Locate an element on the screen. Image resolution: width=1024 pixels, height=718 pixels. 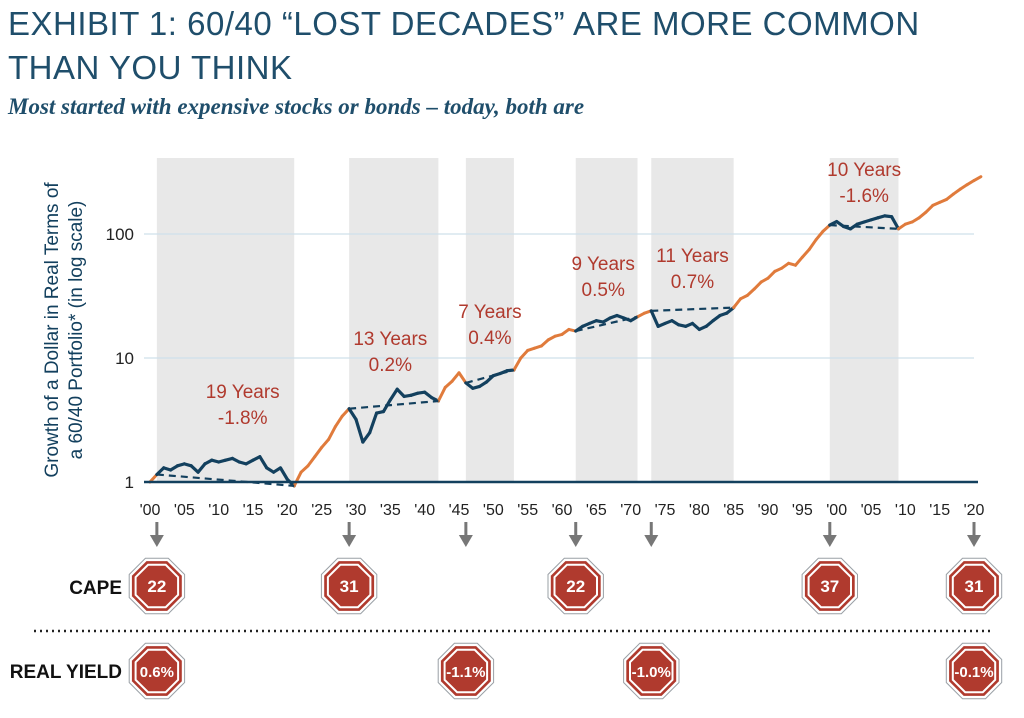
lost-decade-return-label: 0.2% is located at coordinates (390, 365).